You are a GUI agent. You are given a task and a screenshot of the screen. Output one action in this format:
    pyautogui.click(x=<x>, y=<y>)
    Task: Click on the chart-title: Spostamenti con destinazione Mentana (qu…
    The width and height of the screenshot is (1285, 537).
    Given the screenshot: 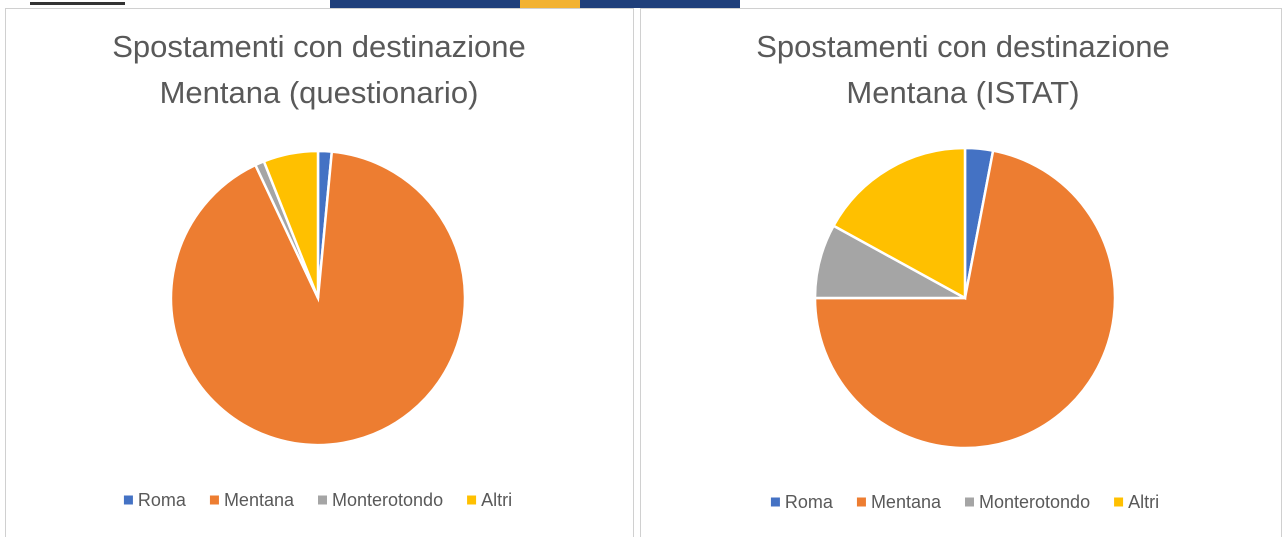 What is the action you would take?
    pyautogui.click(x=319, y=69)
    